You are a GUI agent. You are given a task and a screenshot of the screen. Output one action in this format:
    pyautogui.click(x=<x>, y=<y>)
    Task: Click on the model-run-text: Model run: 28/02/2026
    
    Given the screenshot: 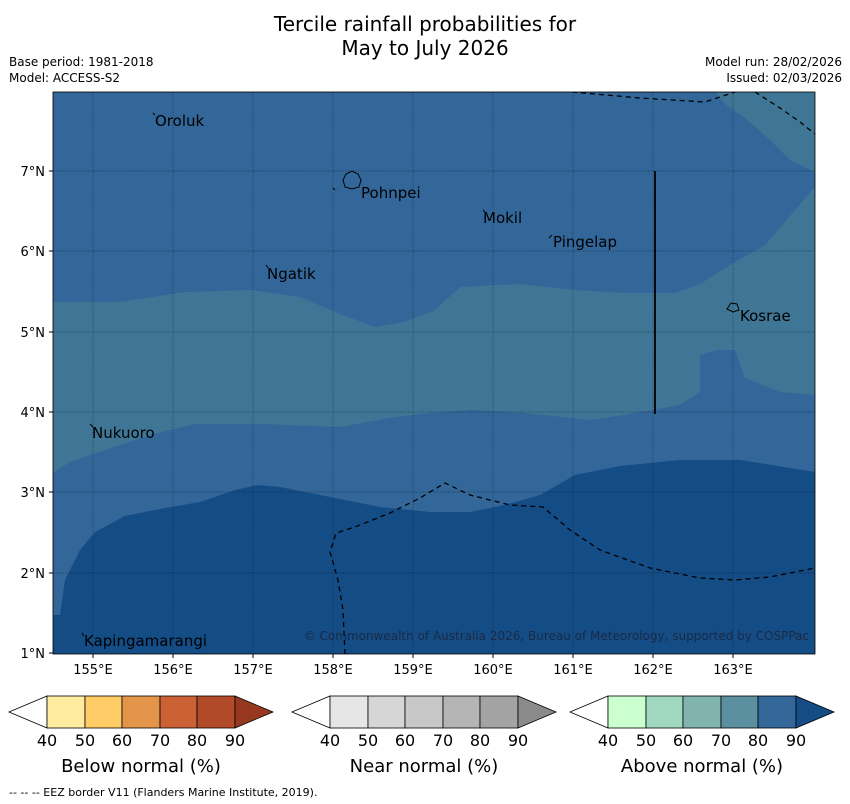 What is the action you would take?
    pyautogui.click(x=773, y=62)
    